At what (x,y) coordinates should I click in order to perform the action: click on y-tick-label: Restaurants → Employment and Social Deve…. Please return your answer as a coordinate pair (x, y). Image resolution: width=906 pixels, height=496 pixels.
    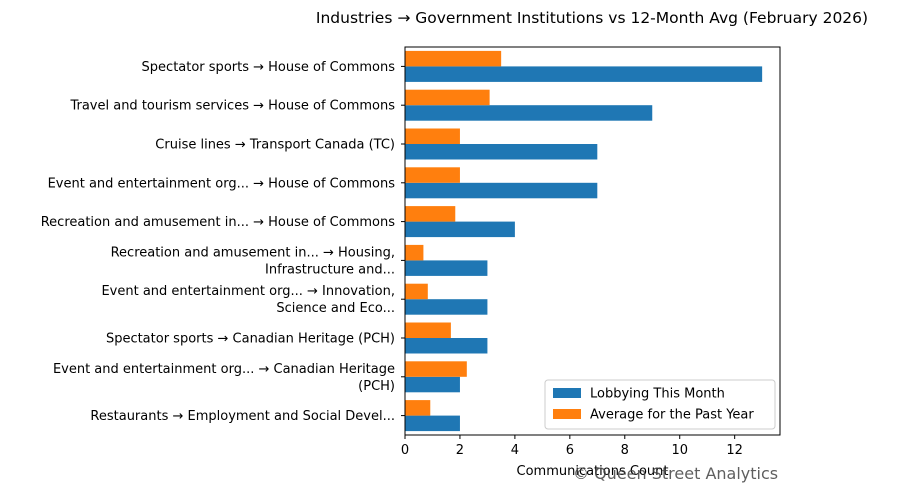
    Looking at the image, I should click on (242, 416).